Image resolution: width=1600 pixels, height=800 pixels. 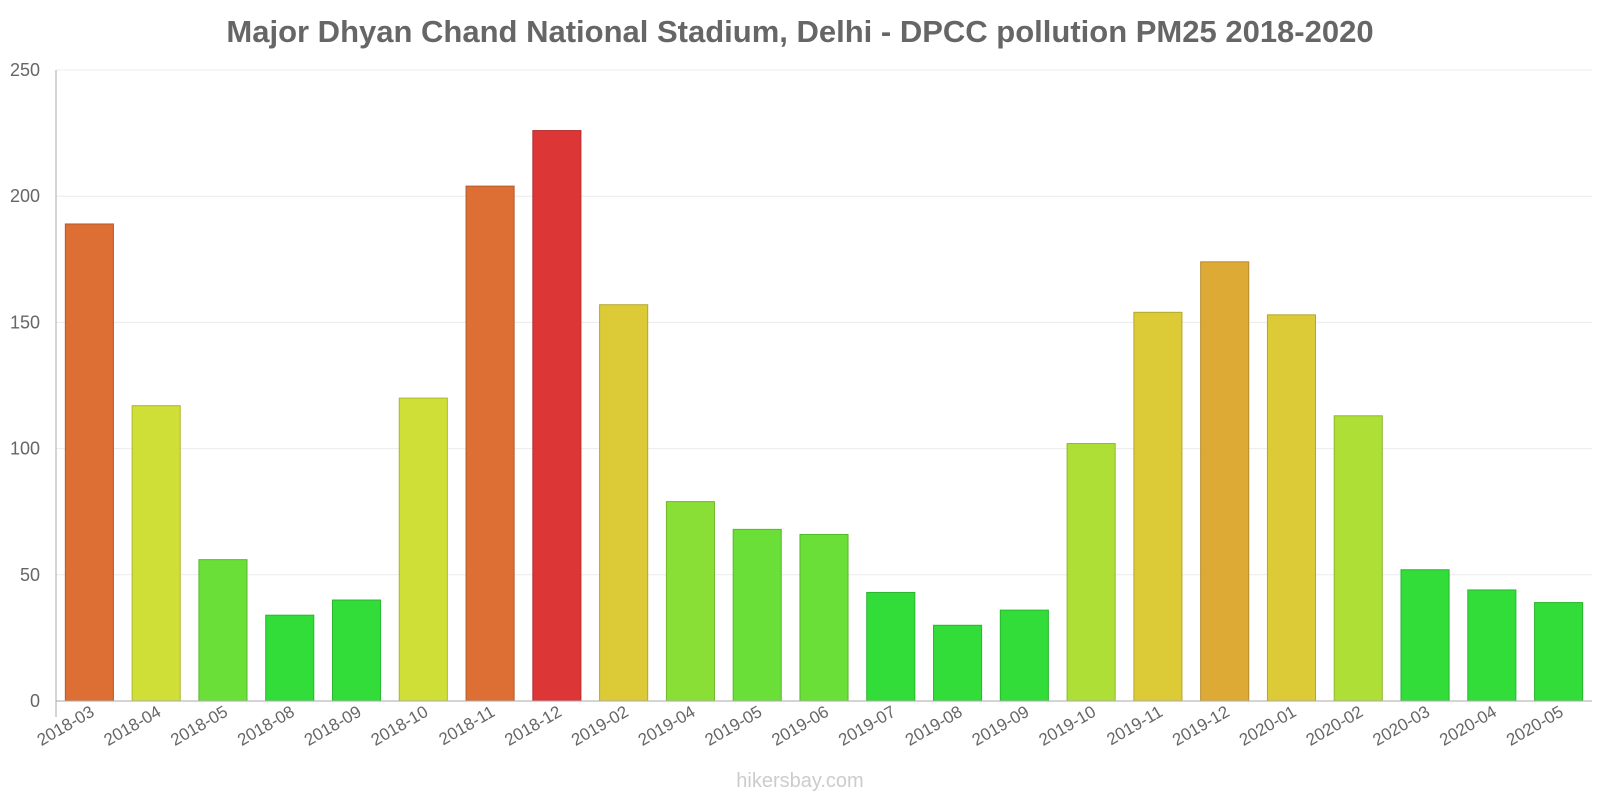 I want to click on x-tick-label: 2018-12, so click(x=533, y=726).